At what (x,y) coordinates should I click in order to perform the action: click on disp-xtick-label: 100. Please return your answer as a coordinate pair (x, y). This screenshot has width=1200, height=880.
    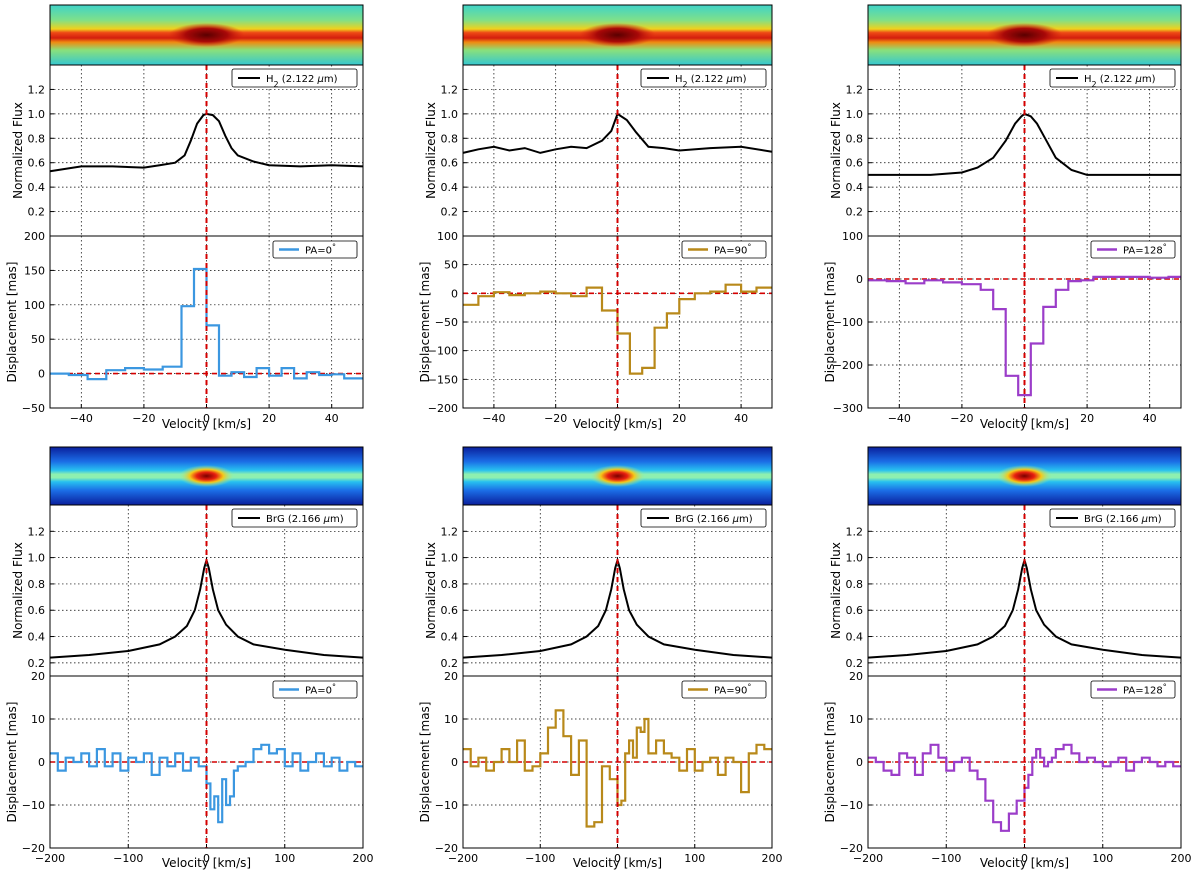
    Looking at the image, I should click on (694, 858).